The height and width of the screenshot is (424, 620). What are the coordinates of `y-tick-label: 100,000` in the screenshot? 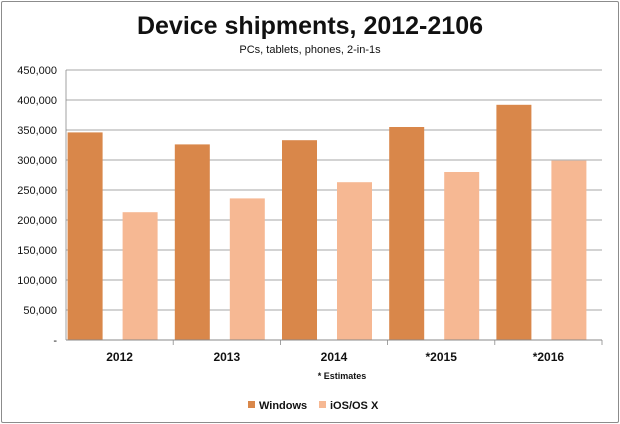 It's located at (37, 281).